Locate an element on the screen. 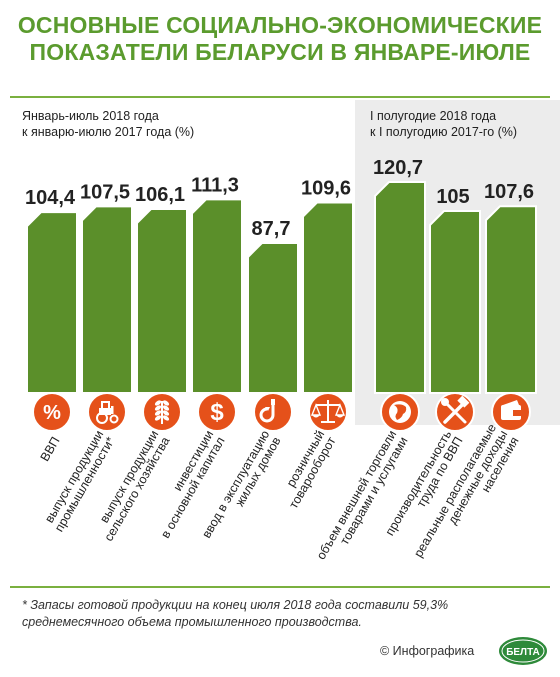  svg-text: БЕЛТА is located at coordinates (523, 652).